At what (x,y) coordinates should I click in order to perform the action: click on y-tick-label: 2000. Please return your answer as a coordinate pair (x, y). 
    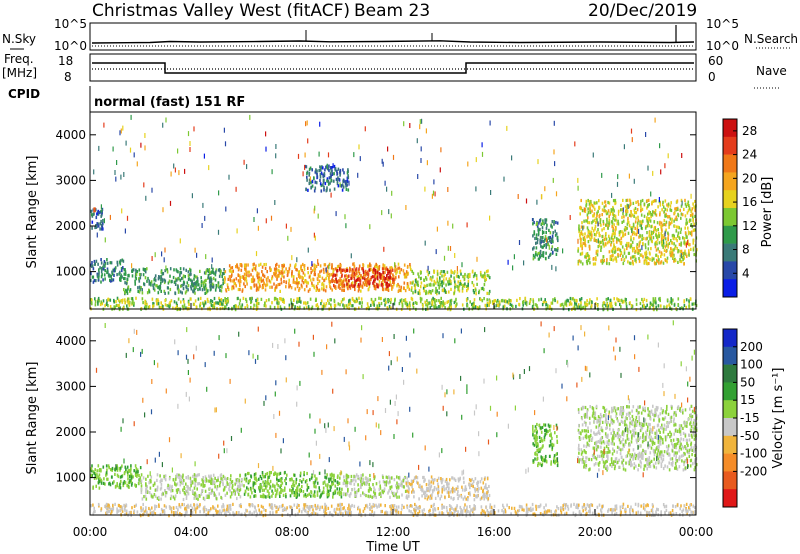
    Looking at the image, I should click on (70, 226).